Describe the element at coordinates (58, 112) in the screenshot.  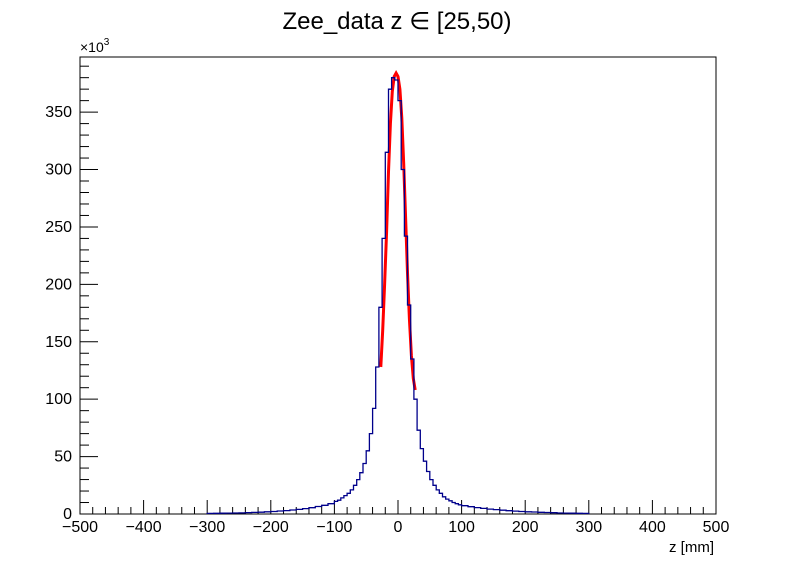
I see `y-tick-label: 350` at that location.